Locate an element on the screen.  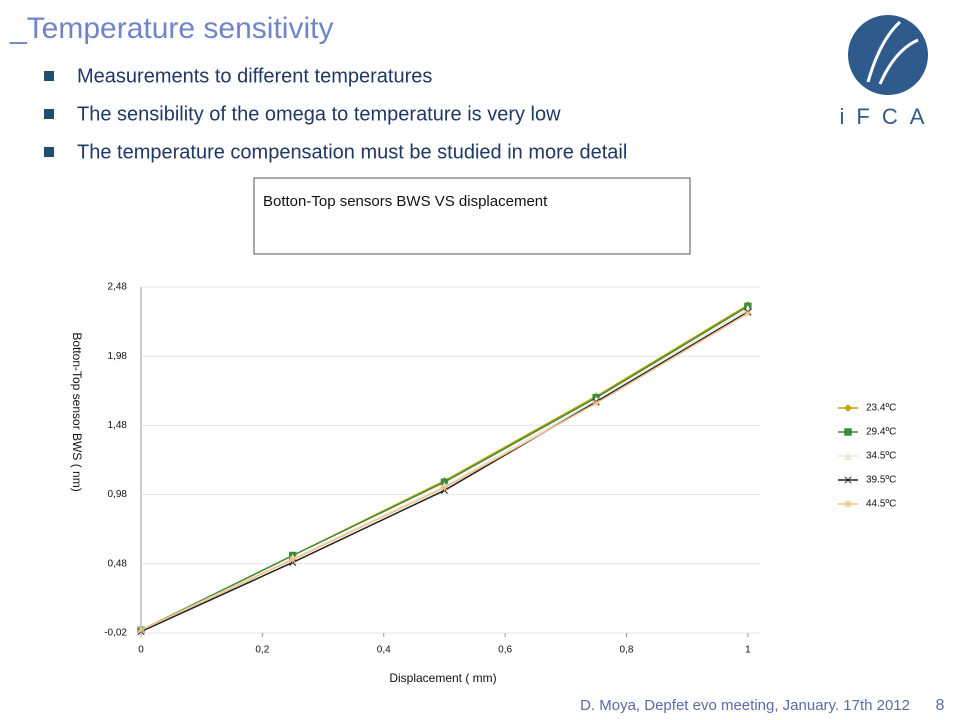
logo-circle is located at coordinates (888, 55).